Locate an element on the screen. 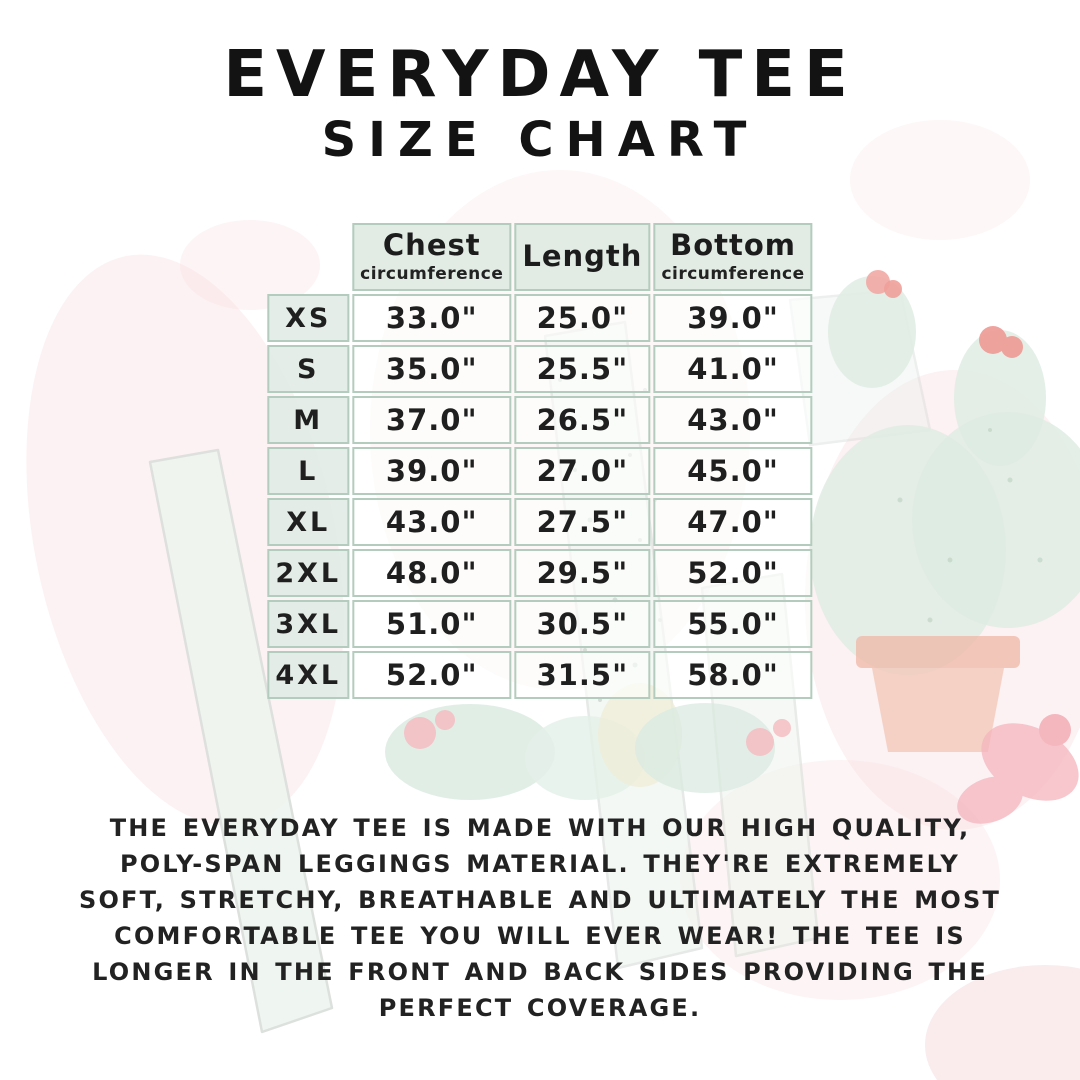 The width and height of the screenshot is (1080, 1080). small-cactus-illustration is located at coordinates (872, 329).